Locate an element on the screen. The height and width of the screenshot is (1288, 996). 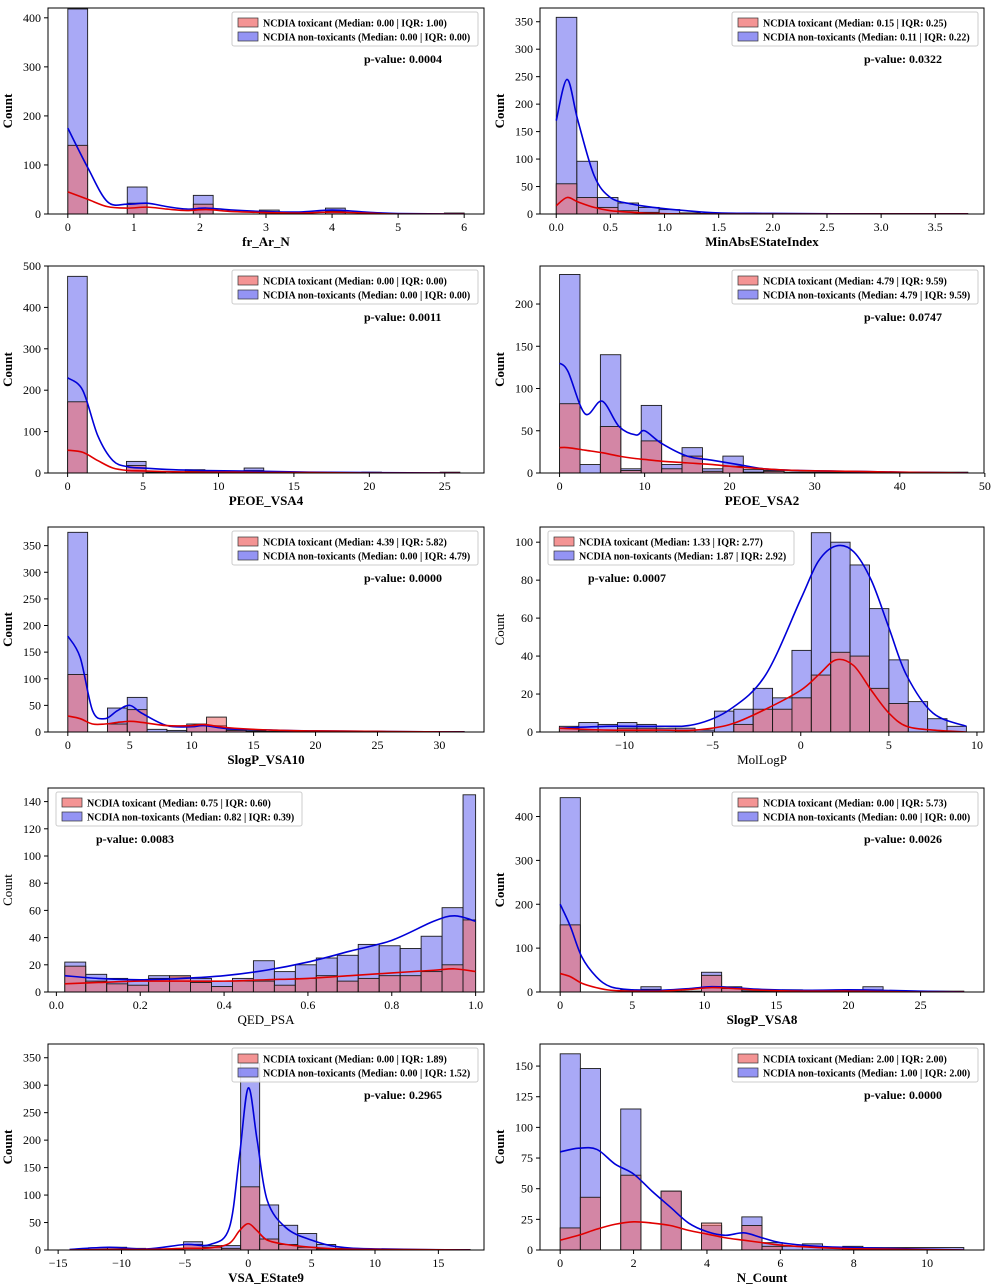
p-value-annotation: p-value: 0.0007 is located at coordinates (627, 578).